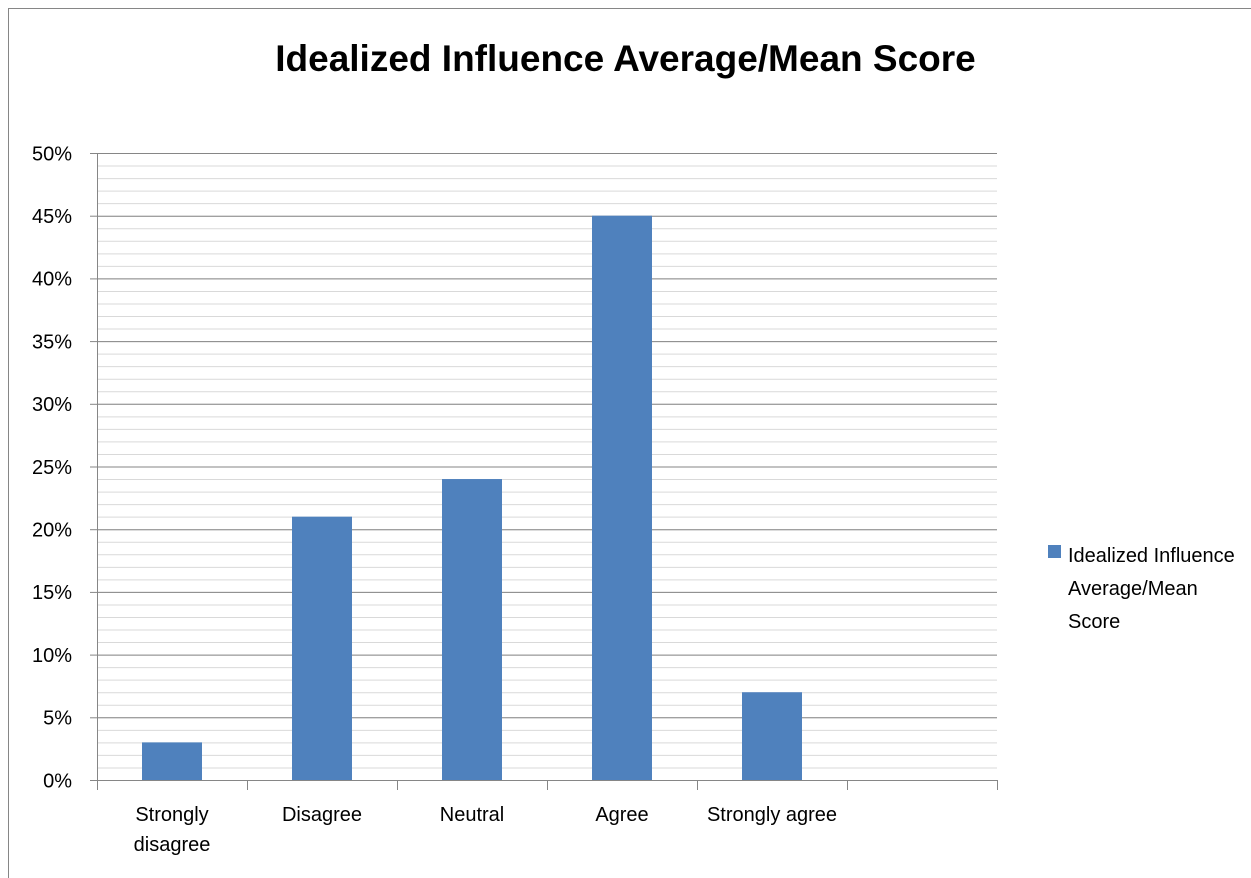  What do you see at coordinates (1054, 551) in the screenshot?
I see `legend-swatch` at bounding box center [1054, 551].